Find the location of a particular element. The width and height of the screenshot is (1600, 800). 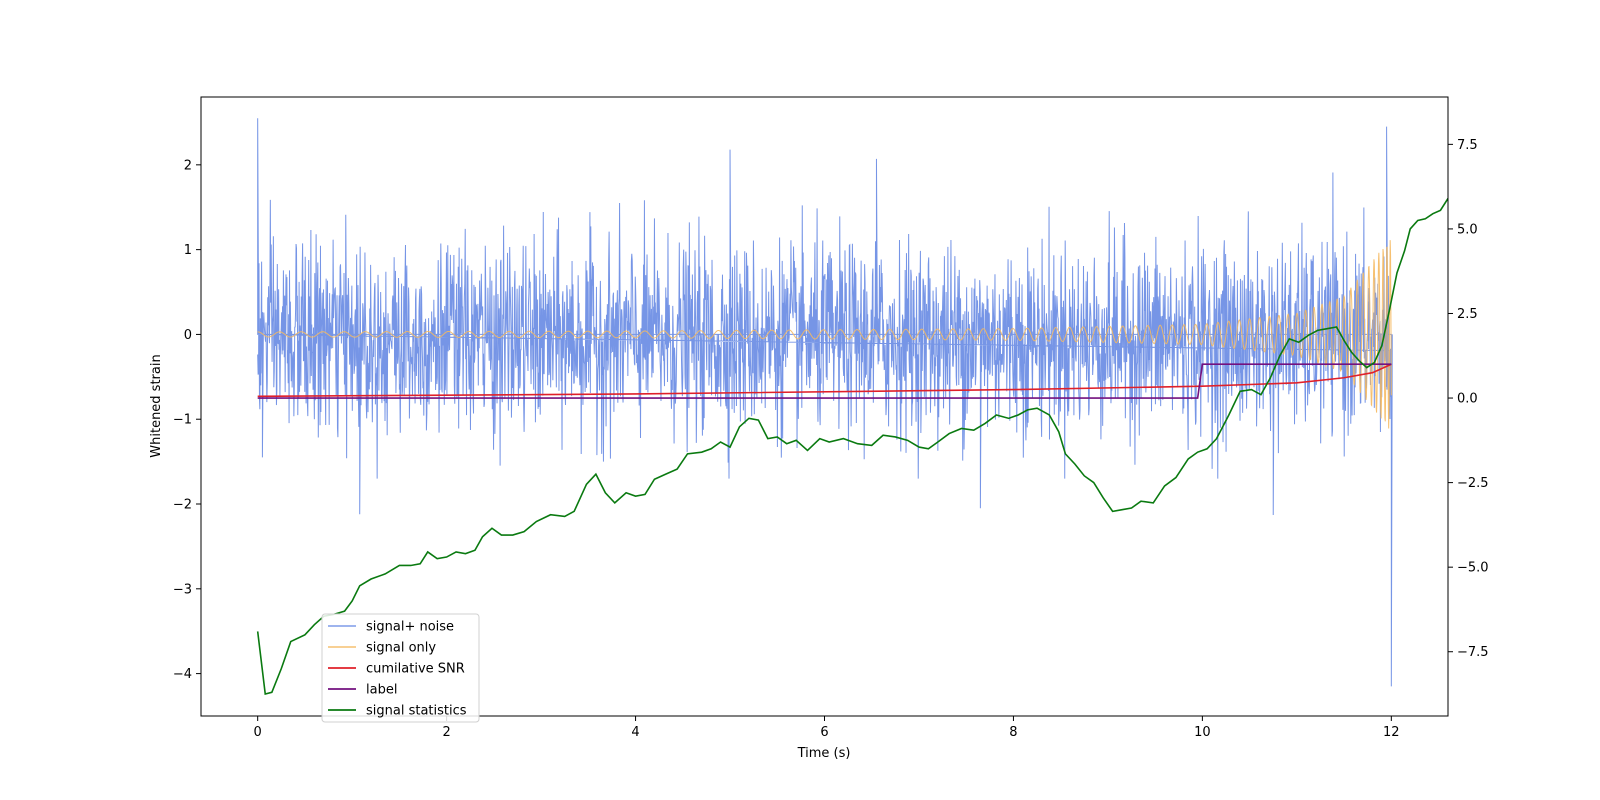

series-label is located at coordinates (824, 381).